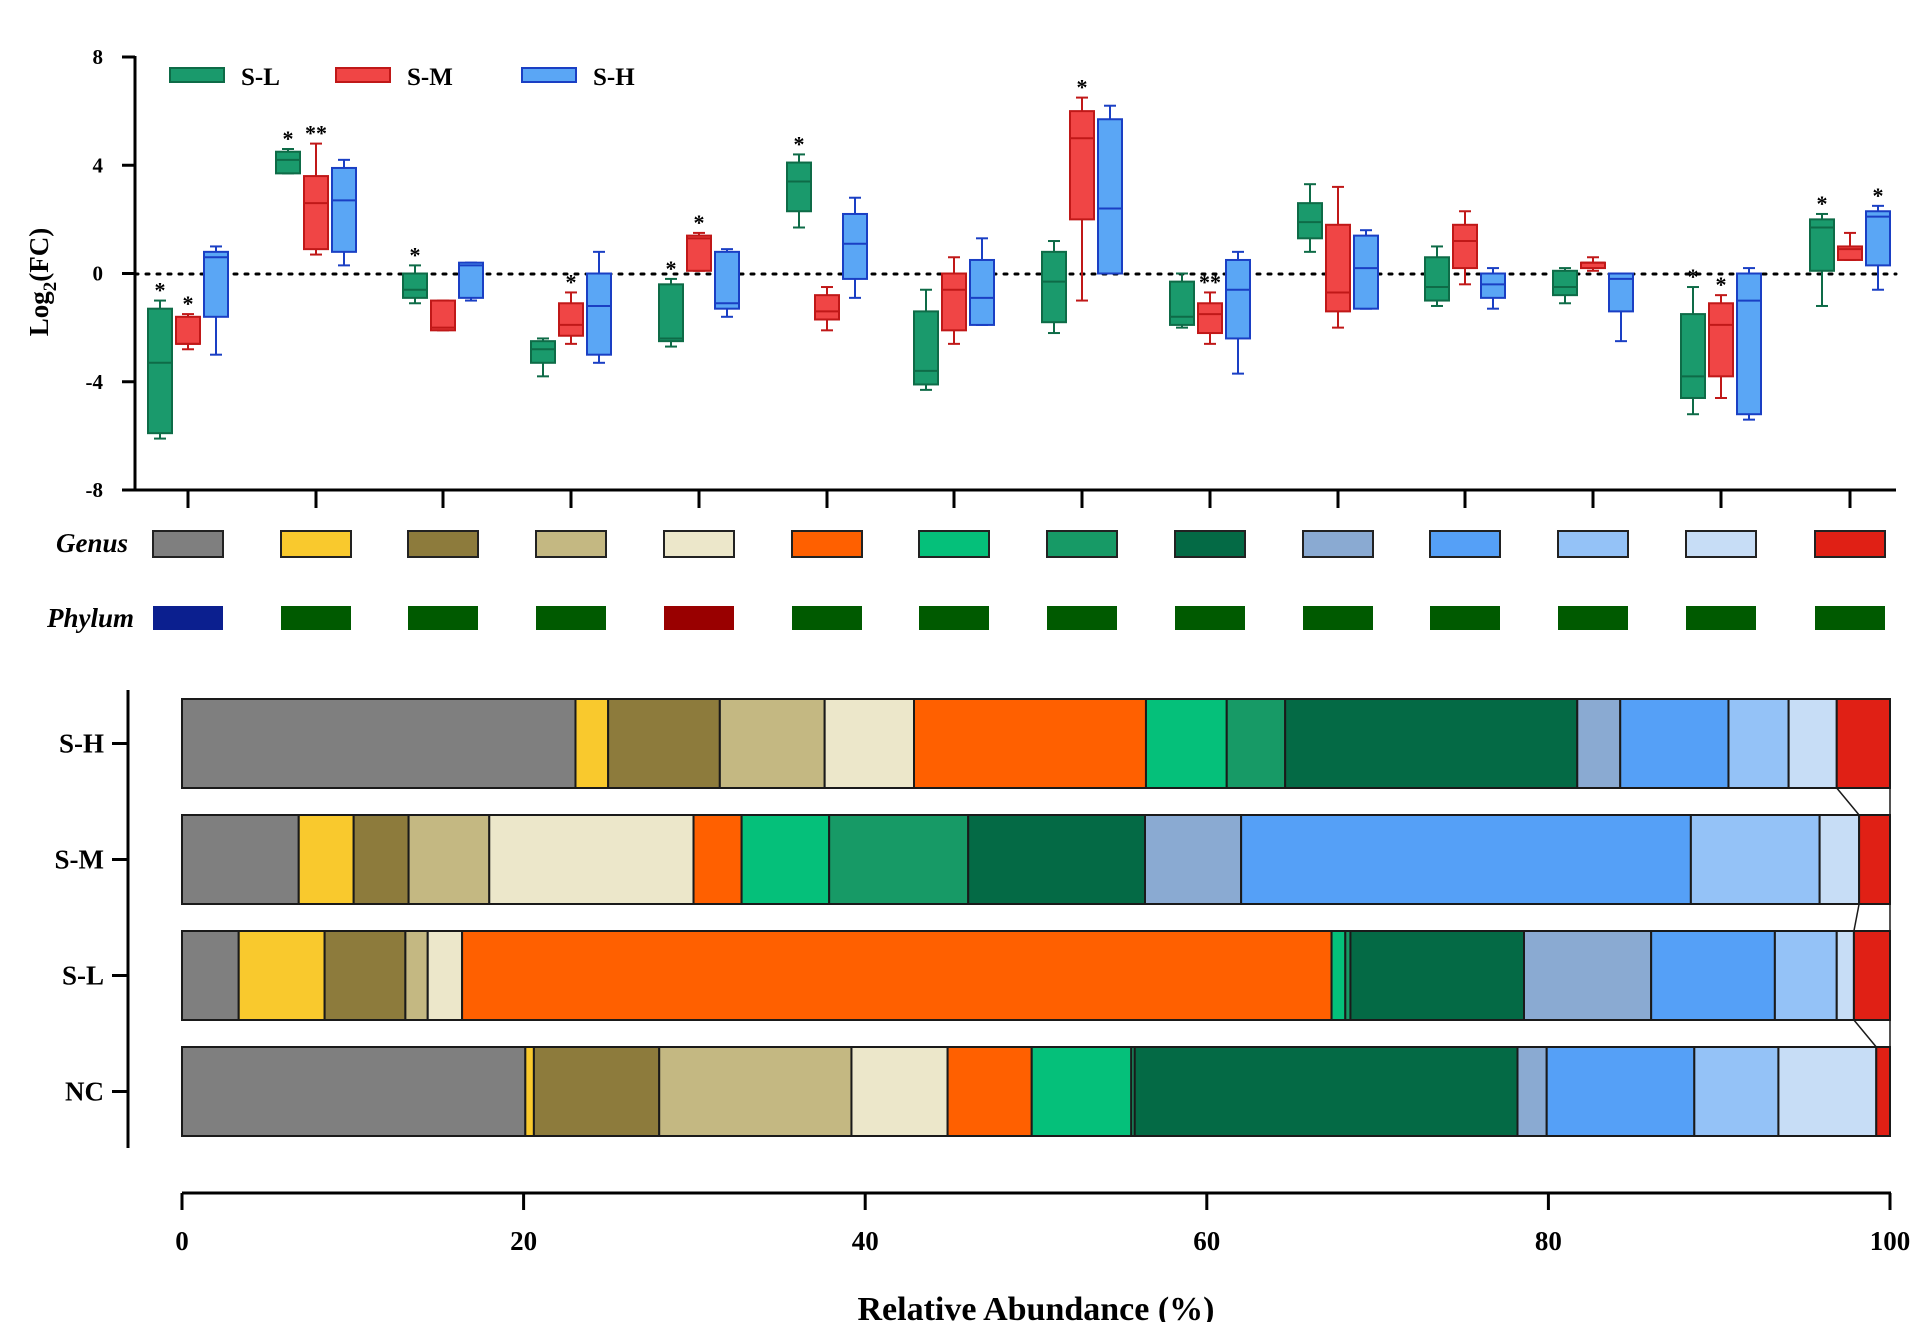 This screenshot has height=1327, width=1920. What do you see at coordinates (1036, 1306) in the screenshot?
I see `x-axis-label: Relative Abundance (%)` at bounding box center [1036, 1306].